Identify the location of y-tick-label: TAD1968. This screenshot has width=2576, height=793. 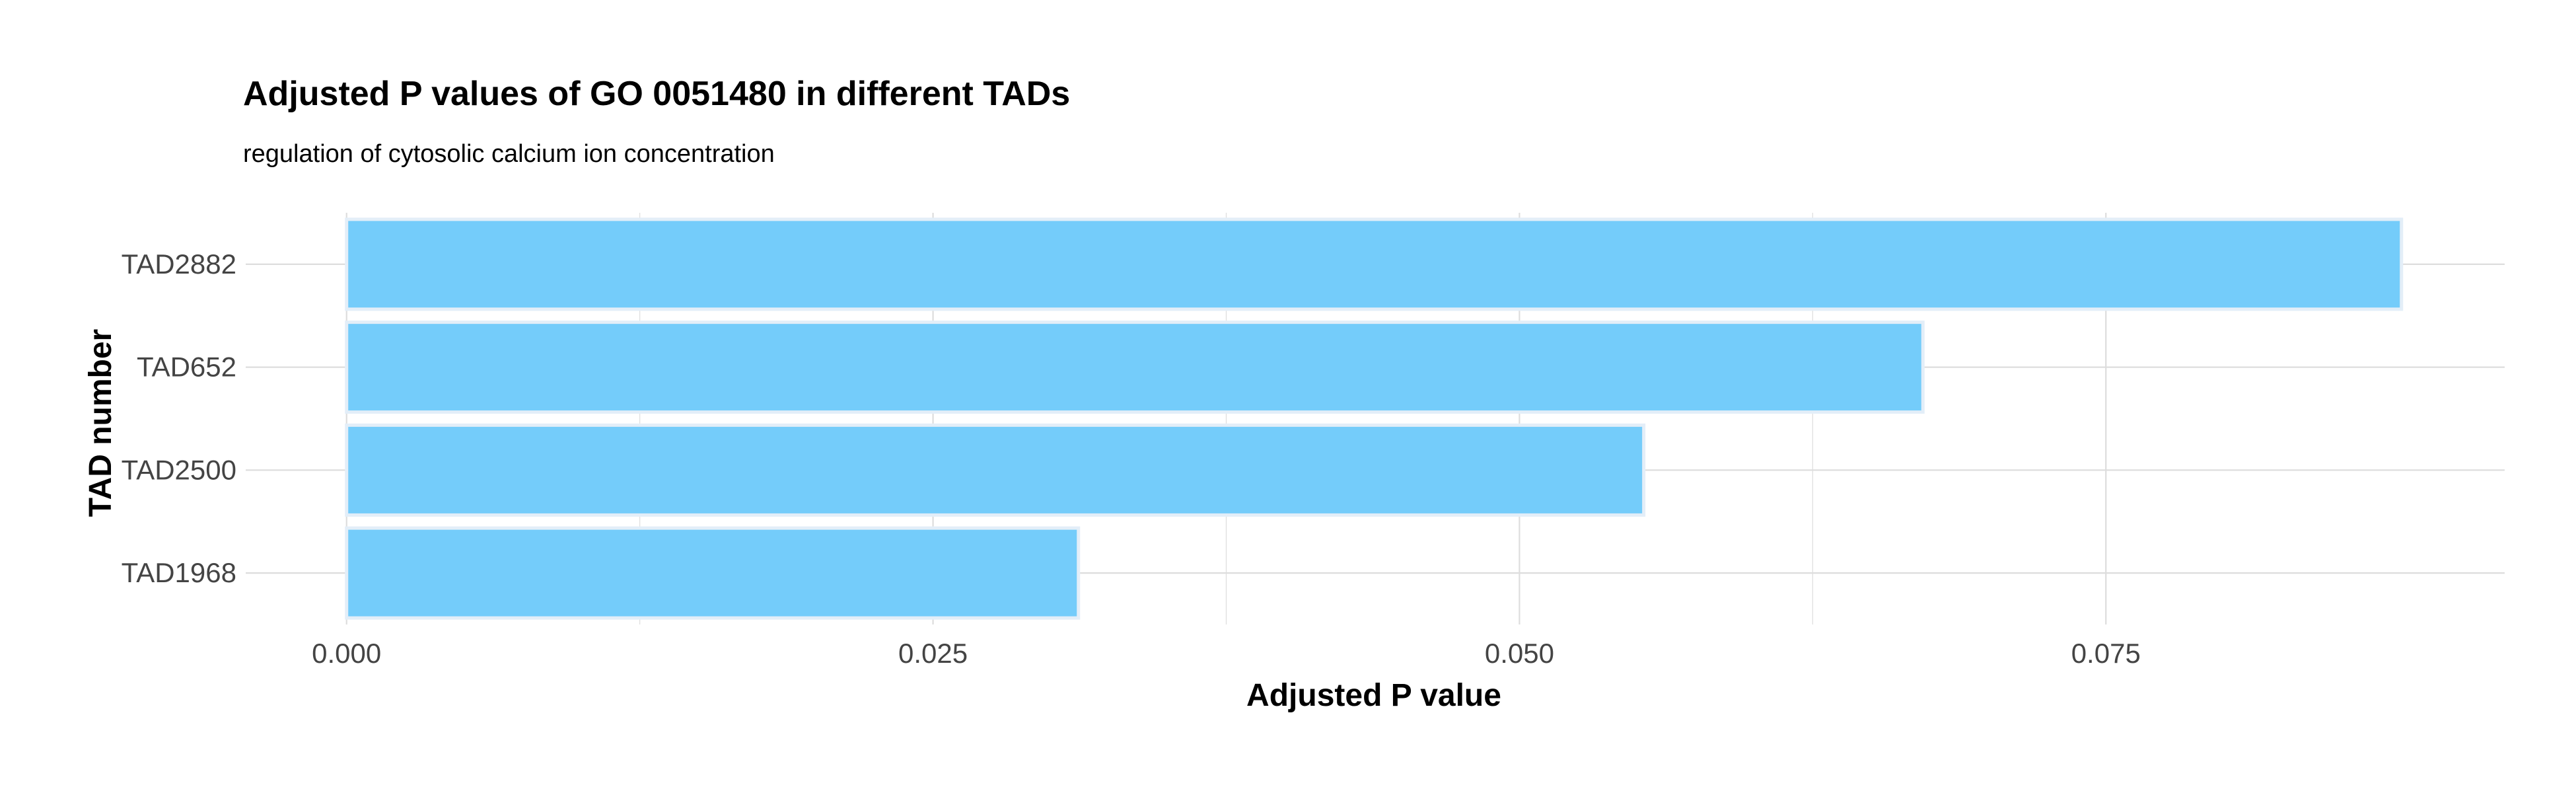
(179, 573).